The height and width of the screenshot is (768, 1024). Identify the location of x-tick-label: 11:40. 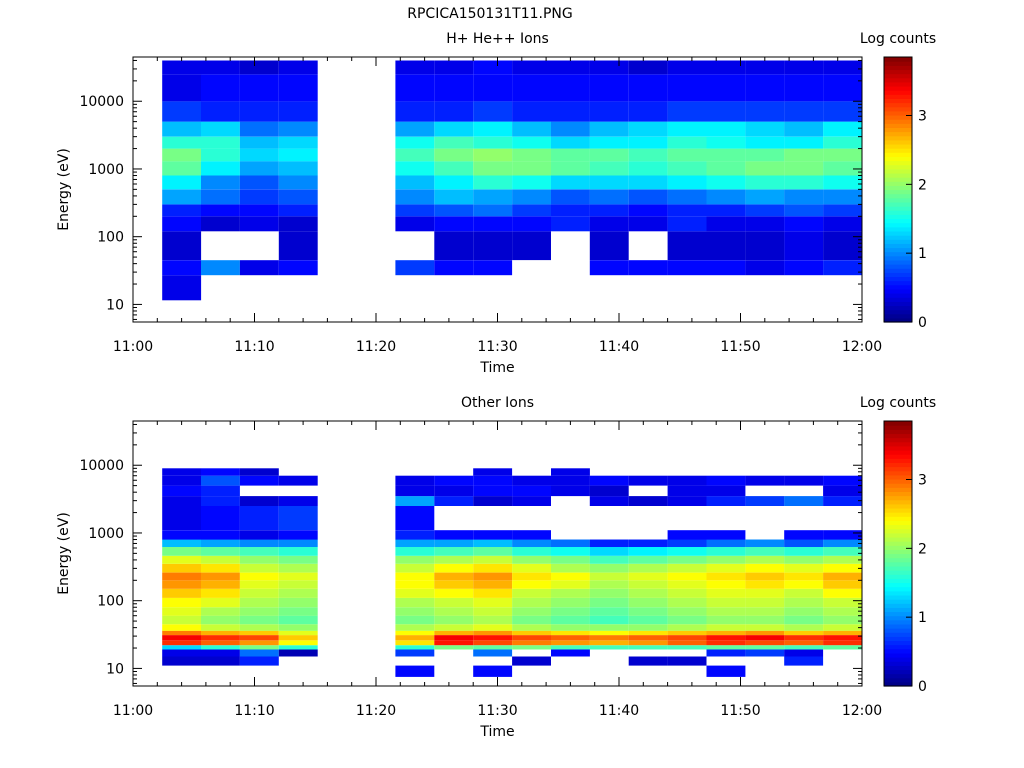
(619, 711).